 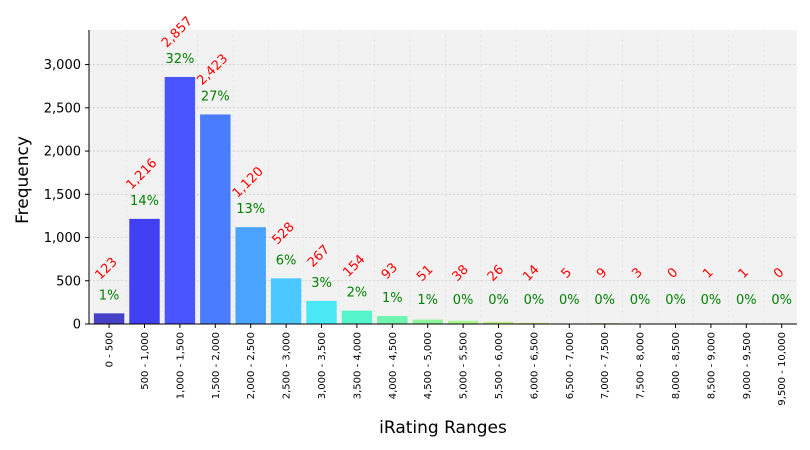 I want to click on x-tick-label: 5,500 - 6,000, so click(x=499, y=365).